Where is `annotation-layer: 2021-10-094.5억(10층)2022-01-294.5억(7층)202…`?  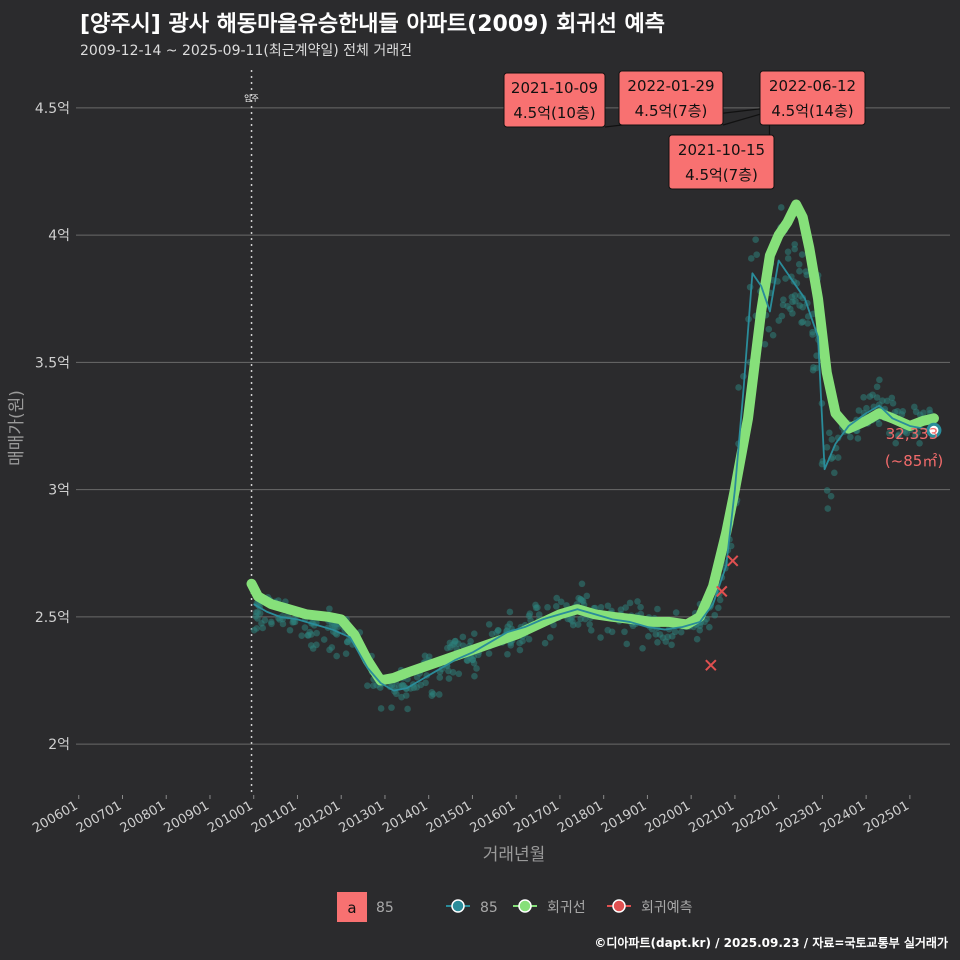 annotation-layer: 2021-10-094.5억(10층)2022-01-294.5억(7층)202… is located at coordinates (684, 130).